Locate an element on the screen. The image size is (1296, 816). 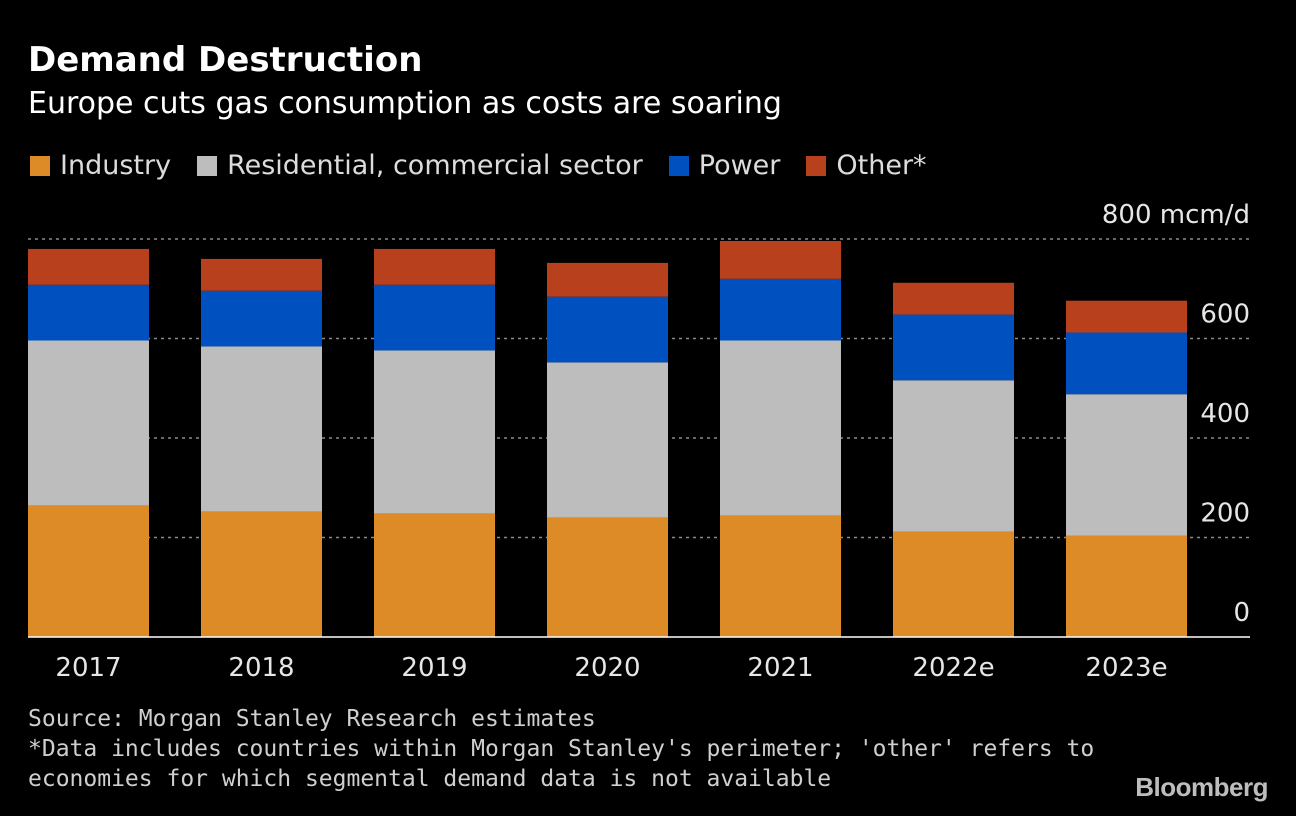
legend-label-residential: Residential, commercial sector is located at coordinates (435, 165).